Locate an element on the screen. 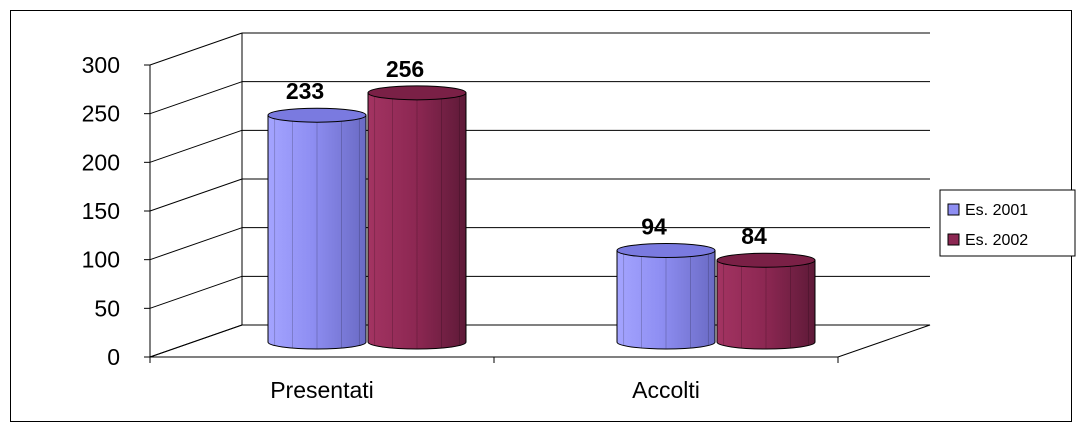 This screenshot has width=1085, height=430. legend-entry: Es. 2002 is located at coordinates (996, 240).